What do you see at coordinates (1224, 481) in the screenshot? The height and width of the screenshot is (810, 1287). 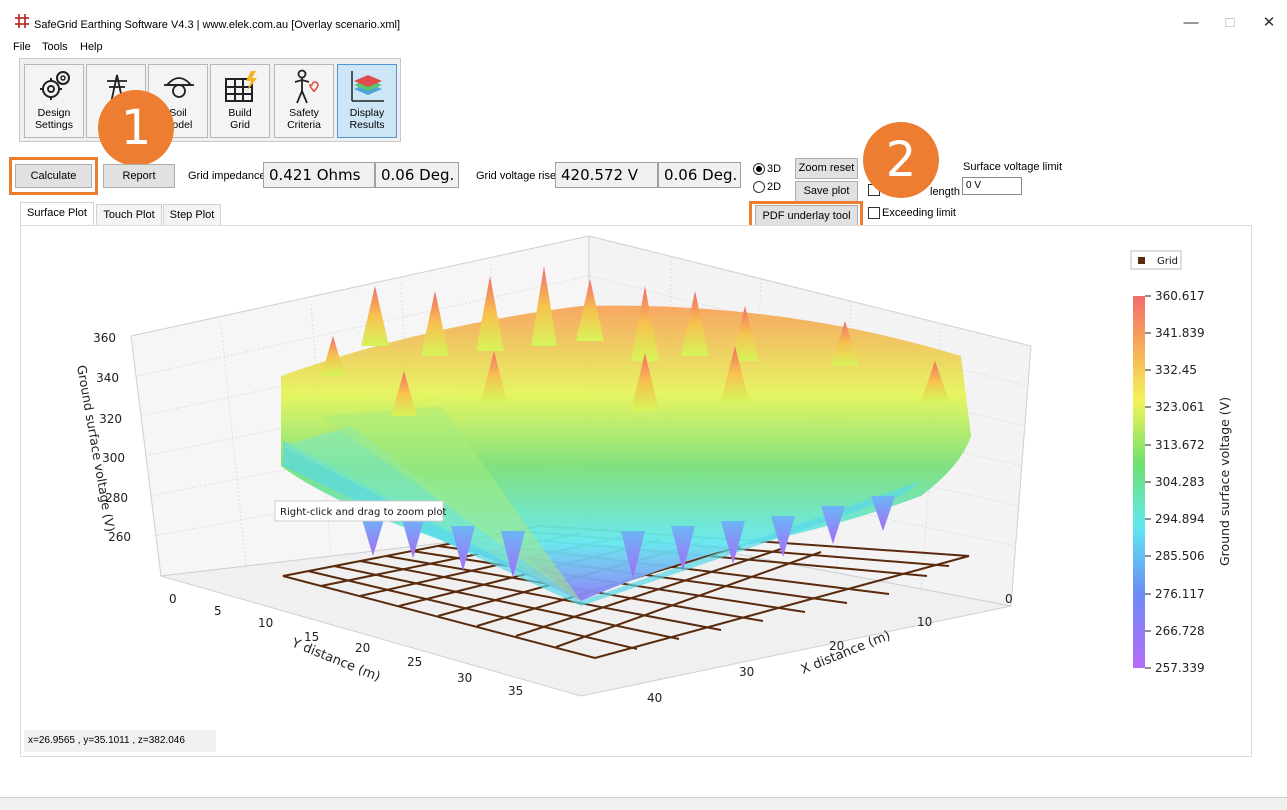 I see `colorbar-label: Ground surface voltage (V)` at bounding box center [1224, 481].